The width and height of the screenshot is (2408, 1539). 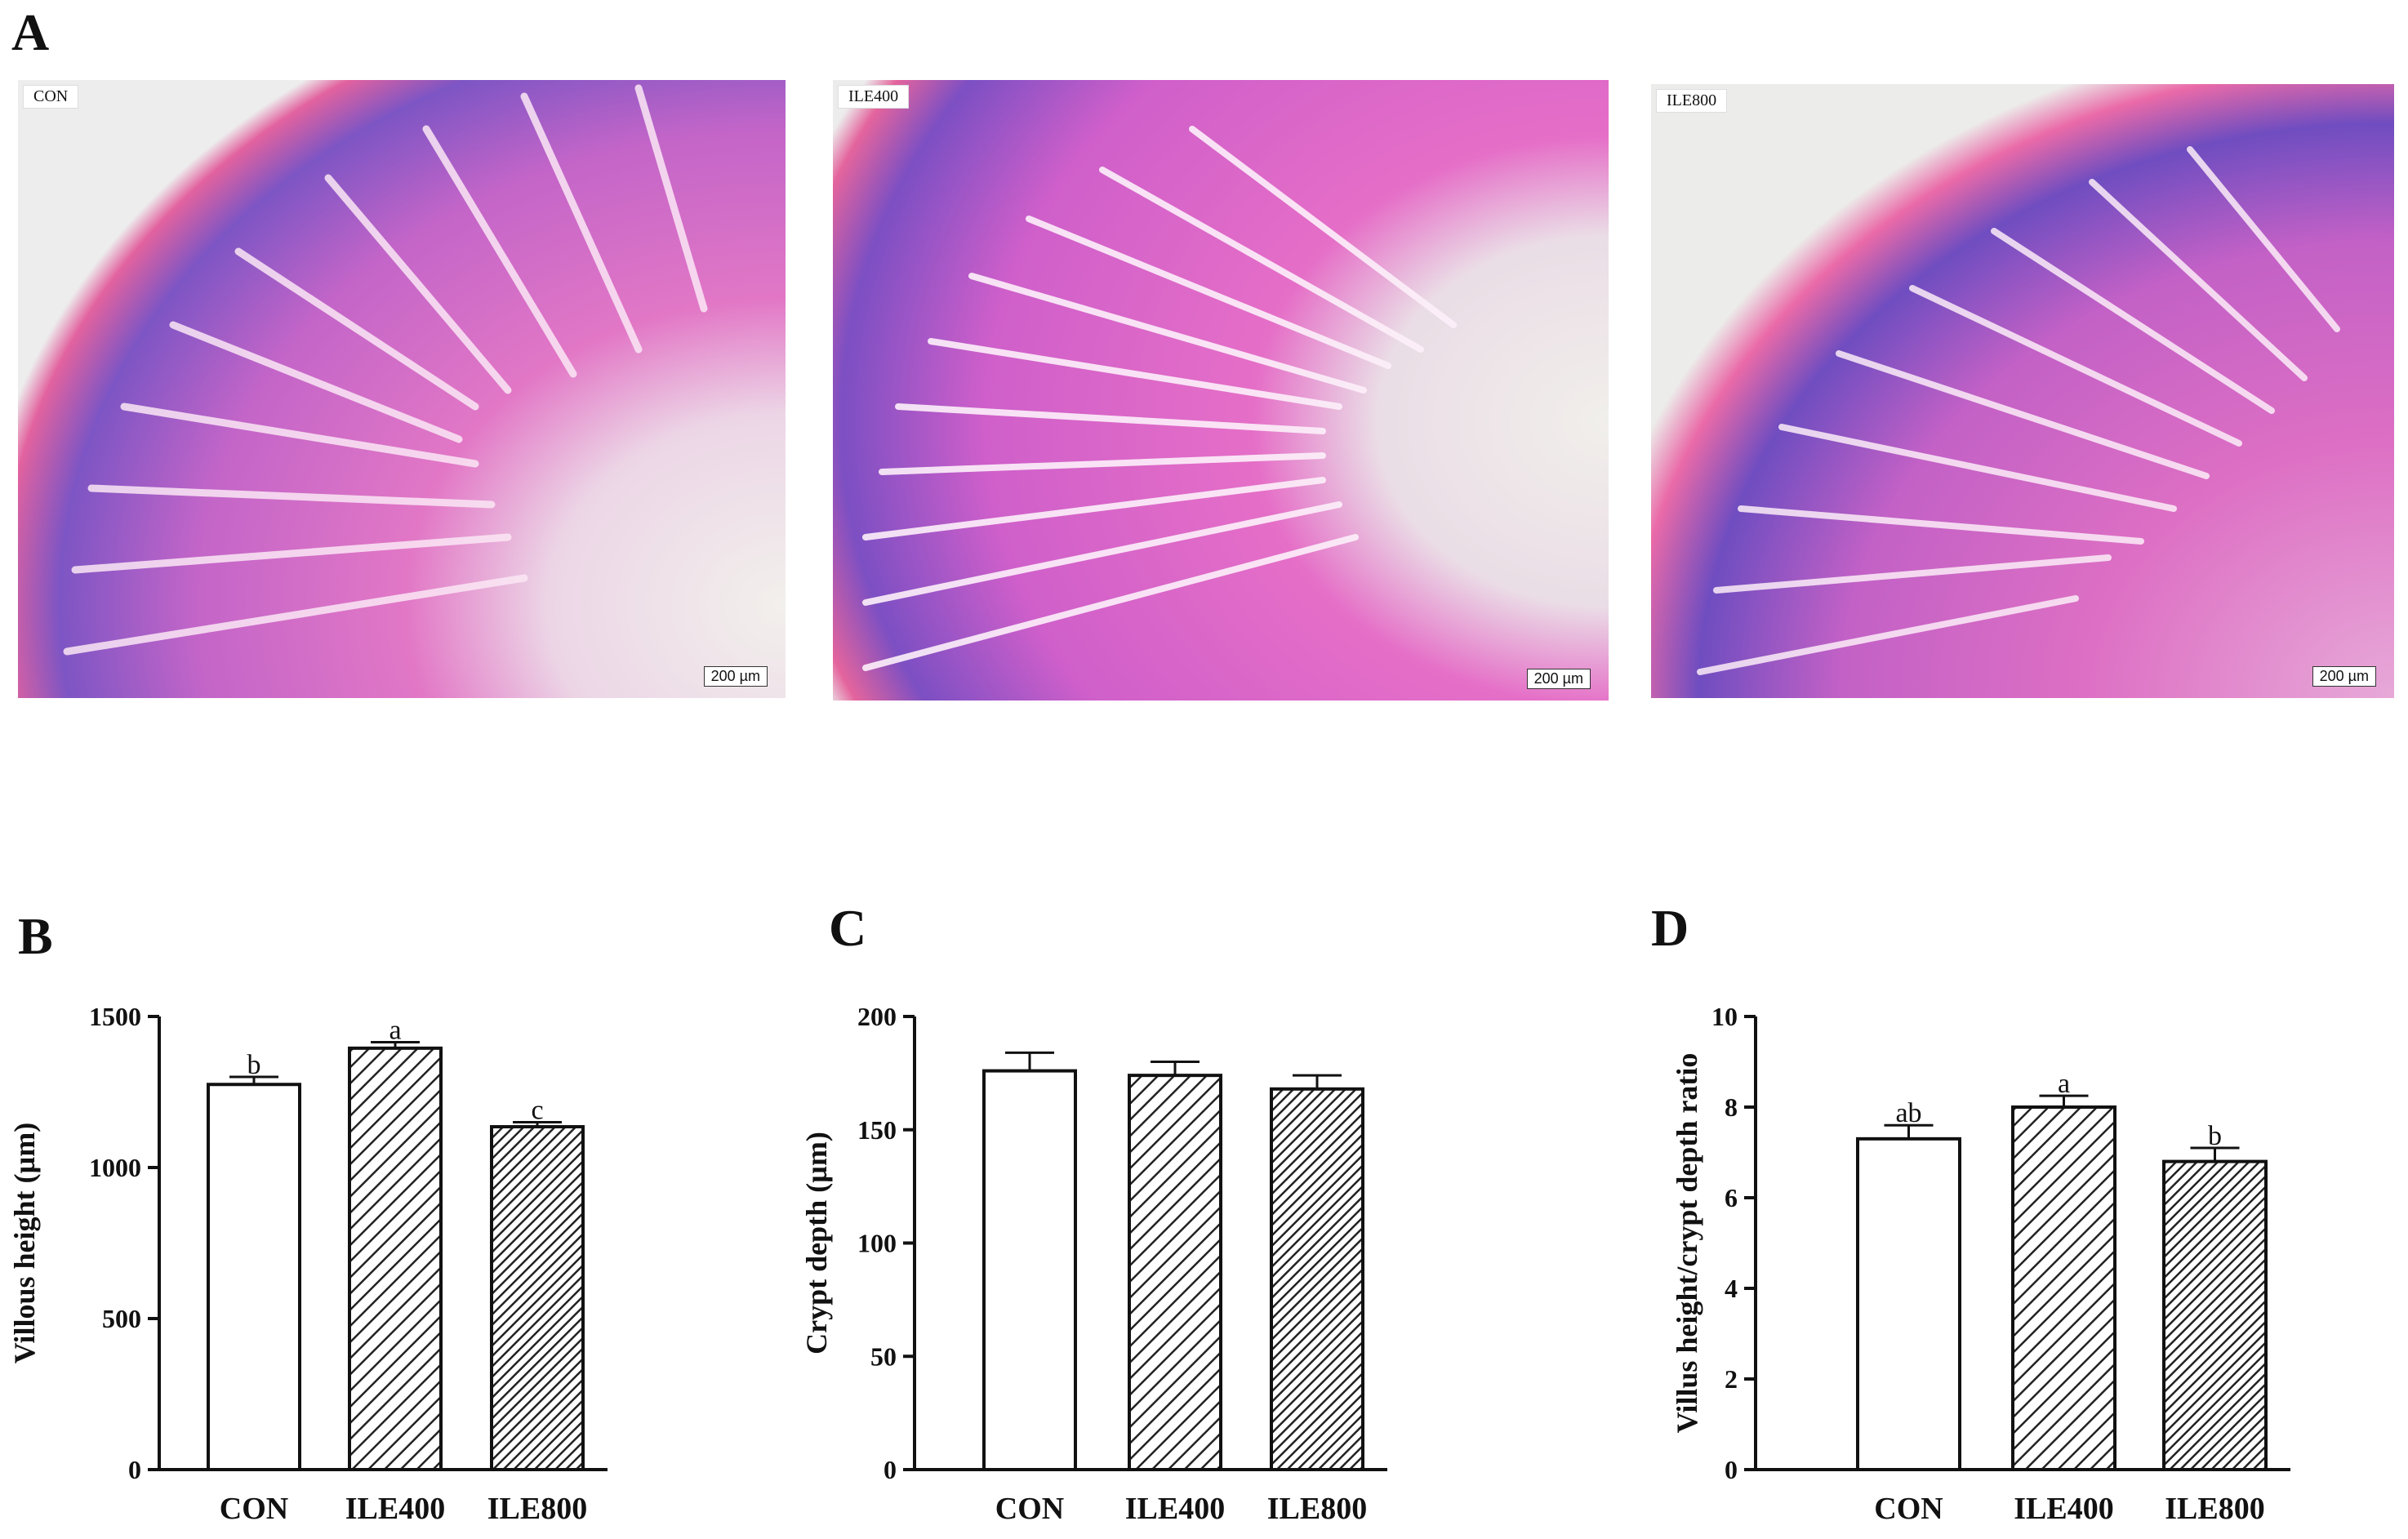 What do you see at coordinates (877, 1244) in the screenshot?
I see `y-tick-label: 100` at bounding box center [877, 1244].